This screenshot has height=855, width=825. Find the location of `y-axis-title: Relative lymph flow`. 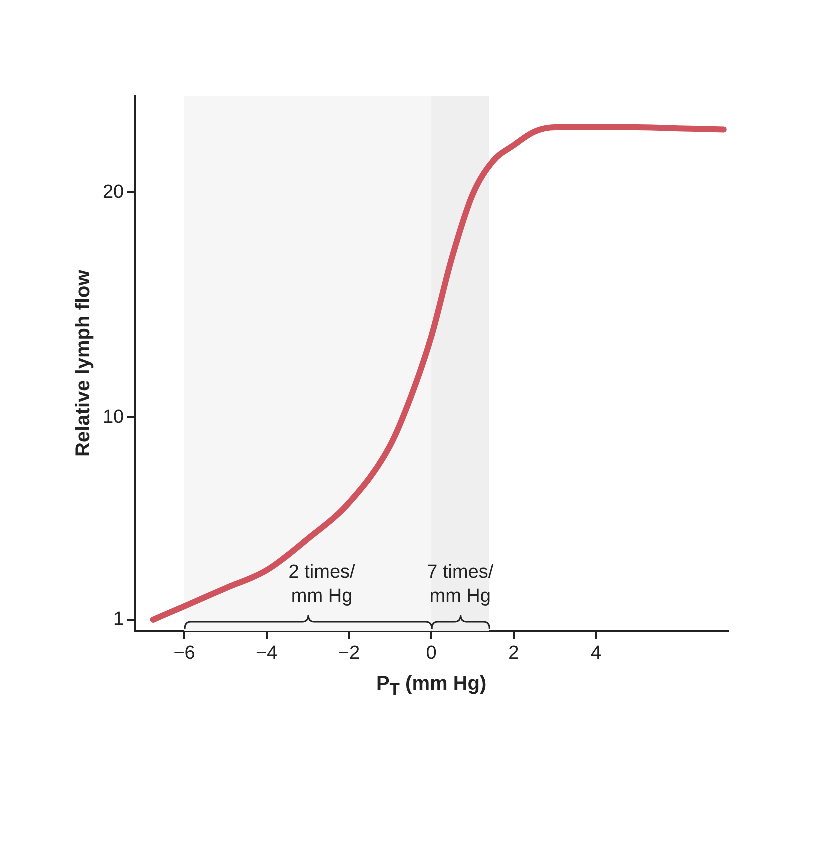

y-axis-title: Relative lymph flow is located at coordinates (83, 363).